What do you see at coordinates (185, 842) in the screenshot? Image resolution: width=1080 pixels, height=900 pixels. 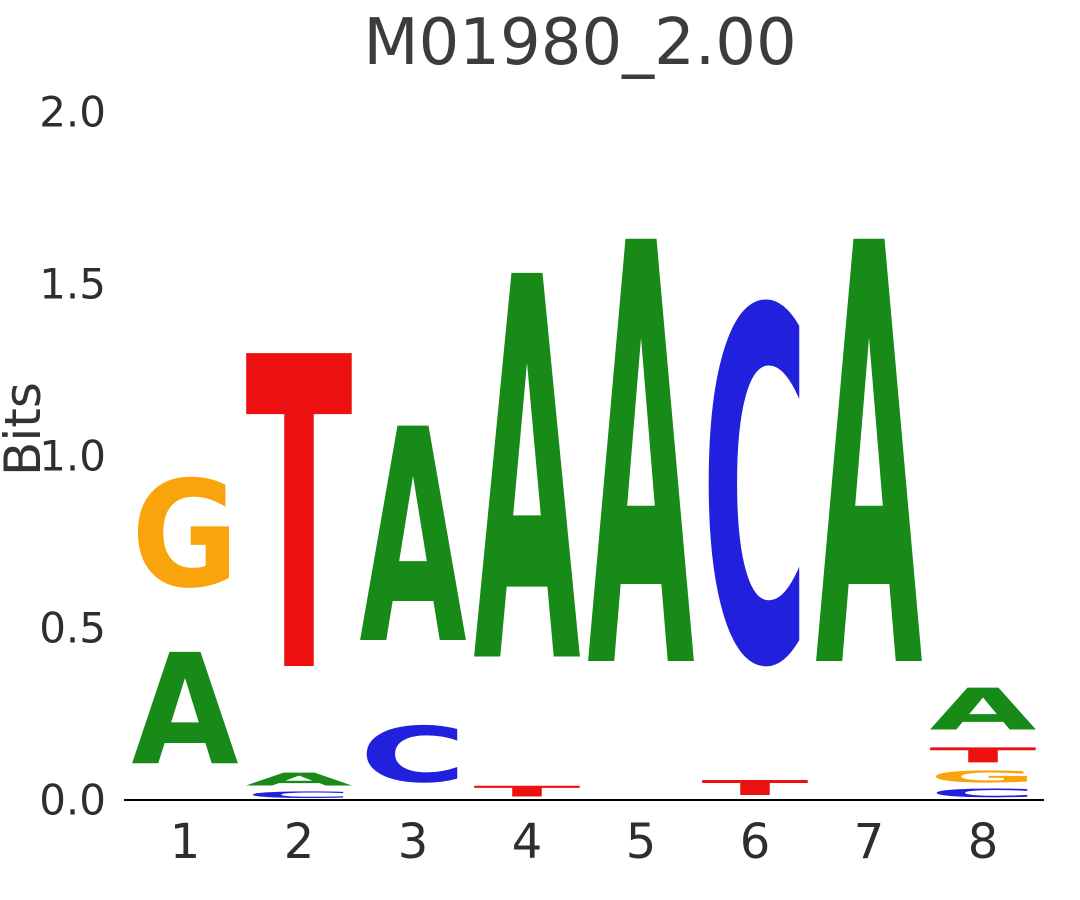 I see `x-tick-label: 1` at bounding box center [185, 842].